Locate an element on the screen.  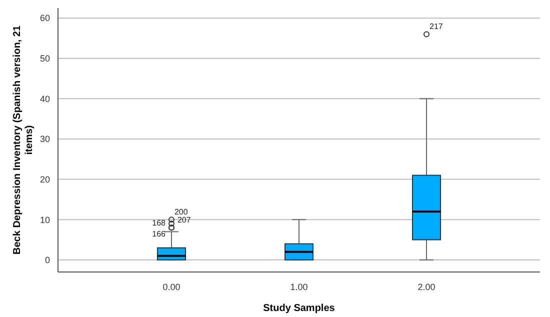
x-tick-label: 2.00 is located at coordinates (427, 287).